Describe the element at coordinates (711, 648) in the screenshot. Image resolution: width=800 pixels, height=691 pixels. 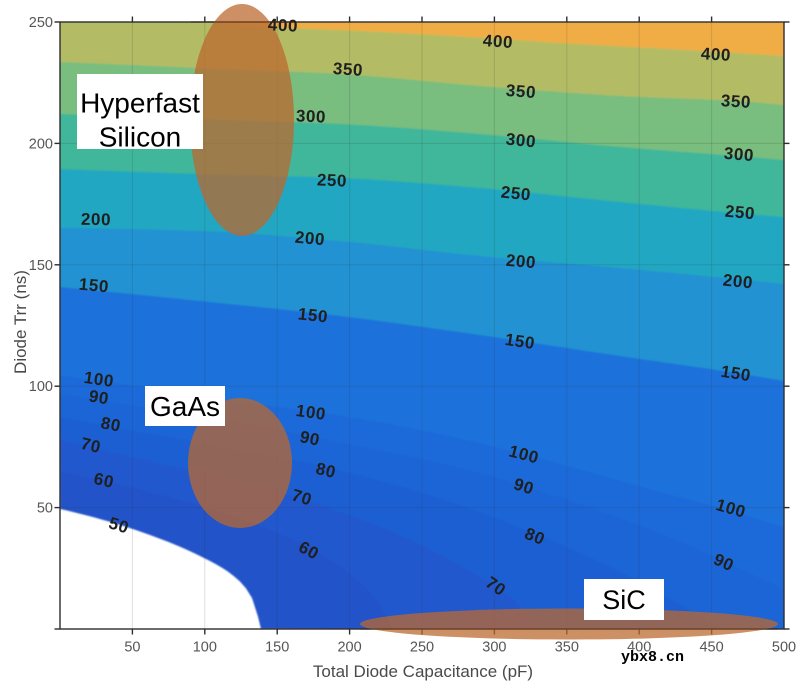
I see `svg-text: 450` at that location.